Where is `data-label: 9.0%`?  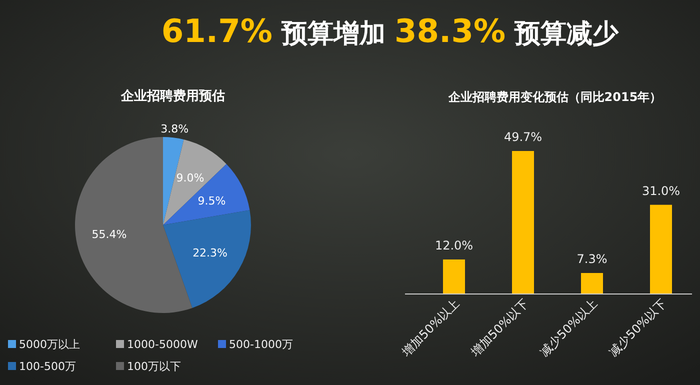 data-label: 9.0% is located at coordinates (190, 178).